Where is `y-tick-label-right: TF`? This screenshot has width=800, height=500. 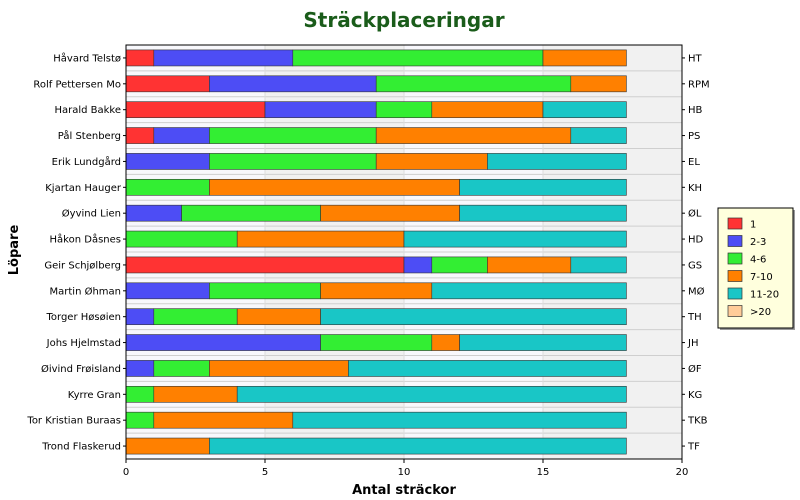 y-tick-label-right: TF is located at coordinates (693, 447).